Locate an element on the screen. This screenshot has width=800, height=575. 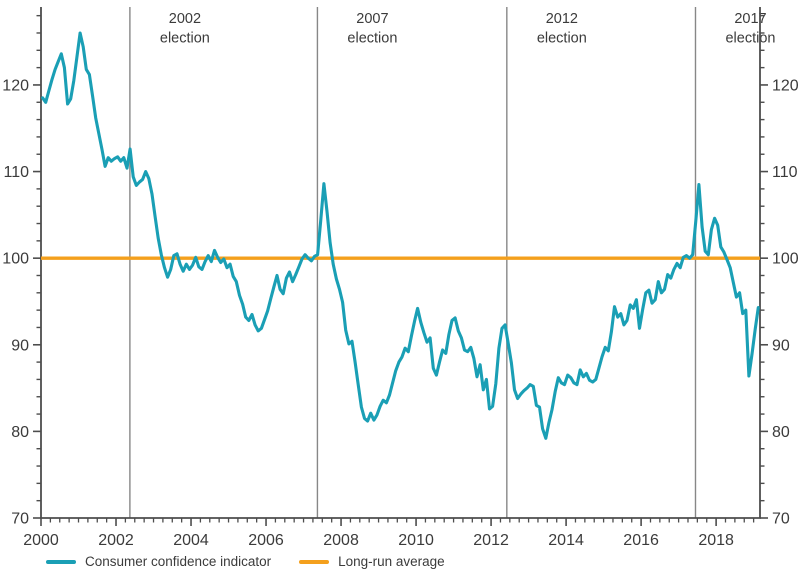
election-marker-2007: 2007 election is located at coordinates (356, 262).